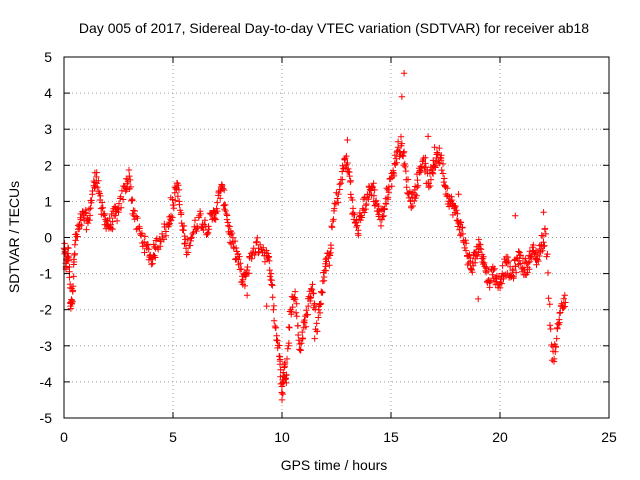 The width and height of the screenshot is (640, 480). I want to click on y-tick-label: -1, so click(46, 274).